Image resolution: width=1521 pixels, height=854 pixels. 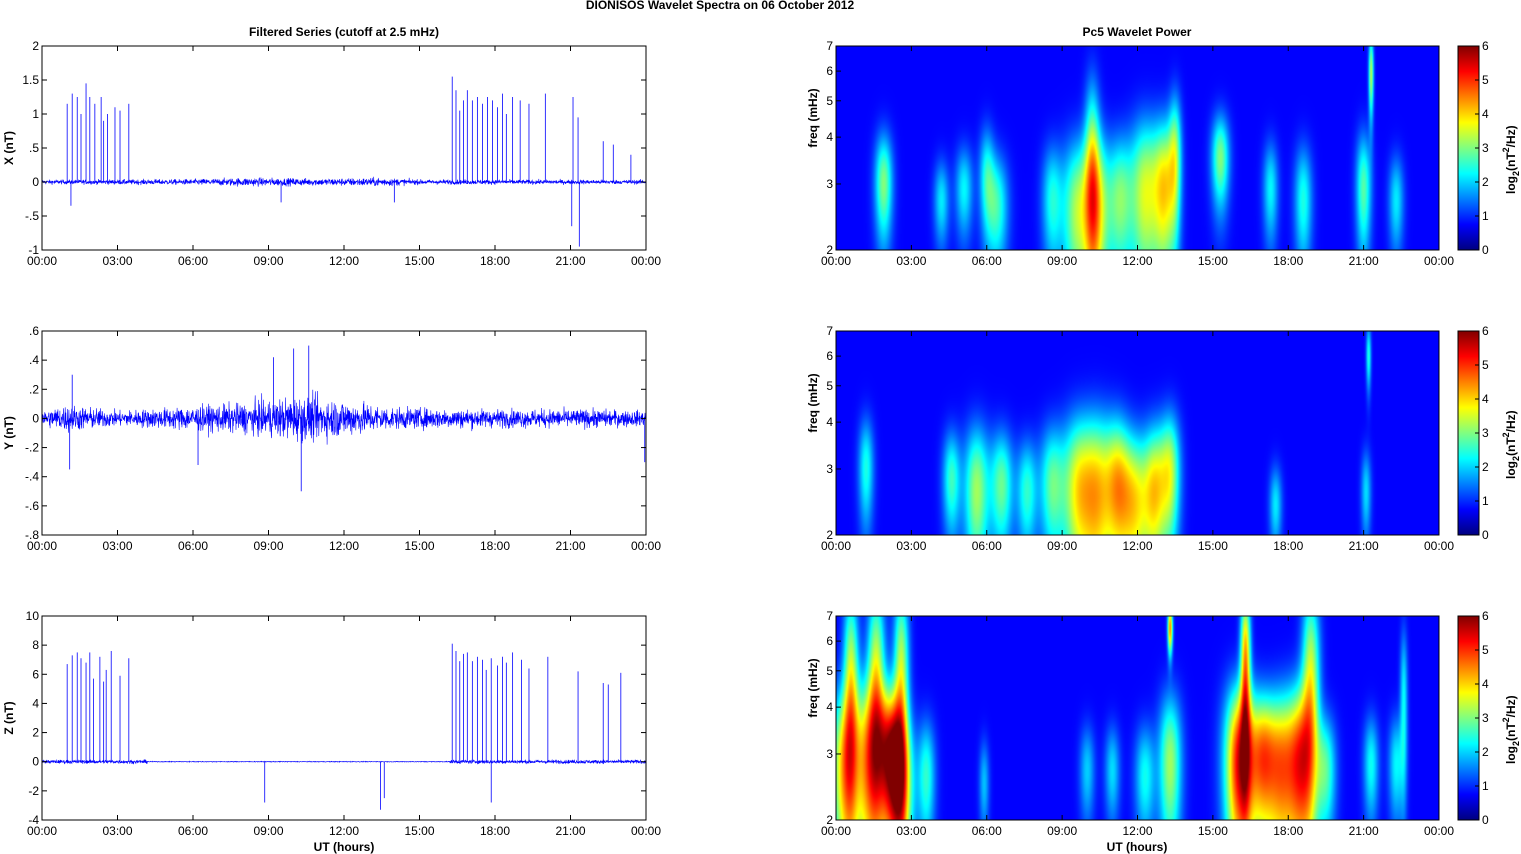 What do you see at coordinates (987, 831) in the screenshot?
I see `spectrum-z-xtick-label: 06:00` at bounding box center [987, 831].